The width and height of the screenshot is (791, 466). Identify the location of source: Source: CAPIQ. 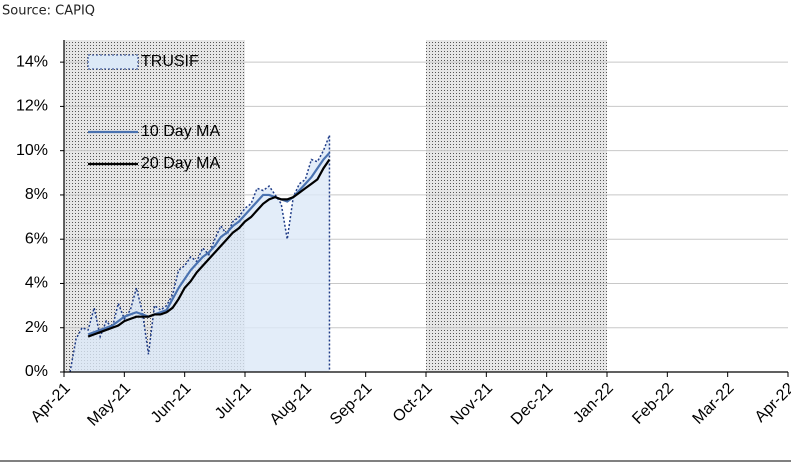
(48, 11).